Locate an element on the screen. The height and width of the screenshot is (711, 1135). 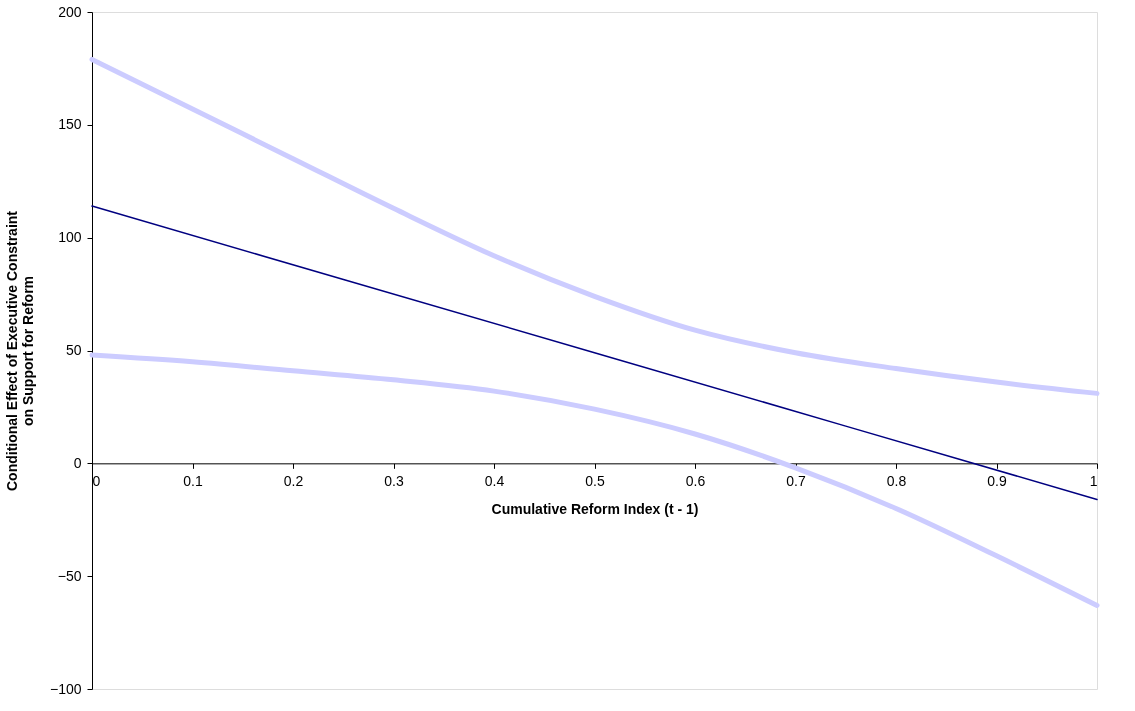
x-tick-label: 0.8 is located at coordinates (896, 480).